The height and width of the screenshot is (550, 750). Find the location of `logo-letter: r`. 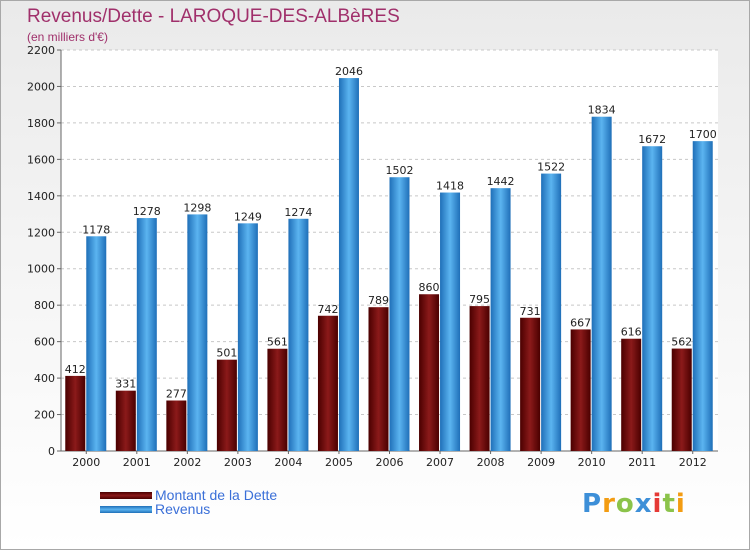

logo-letter: r is located at coordinates (609, 504).